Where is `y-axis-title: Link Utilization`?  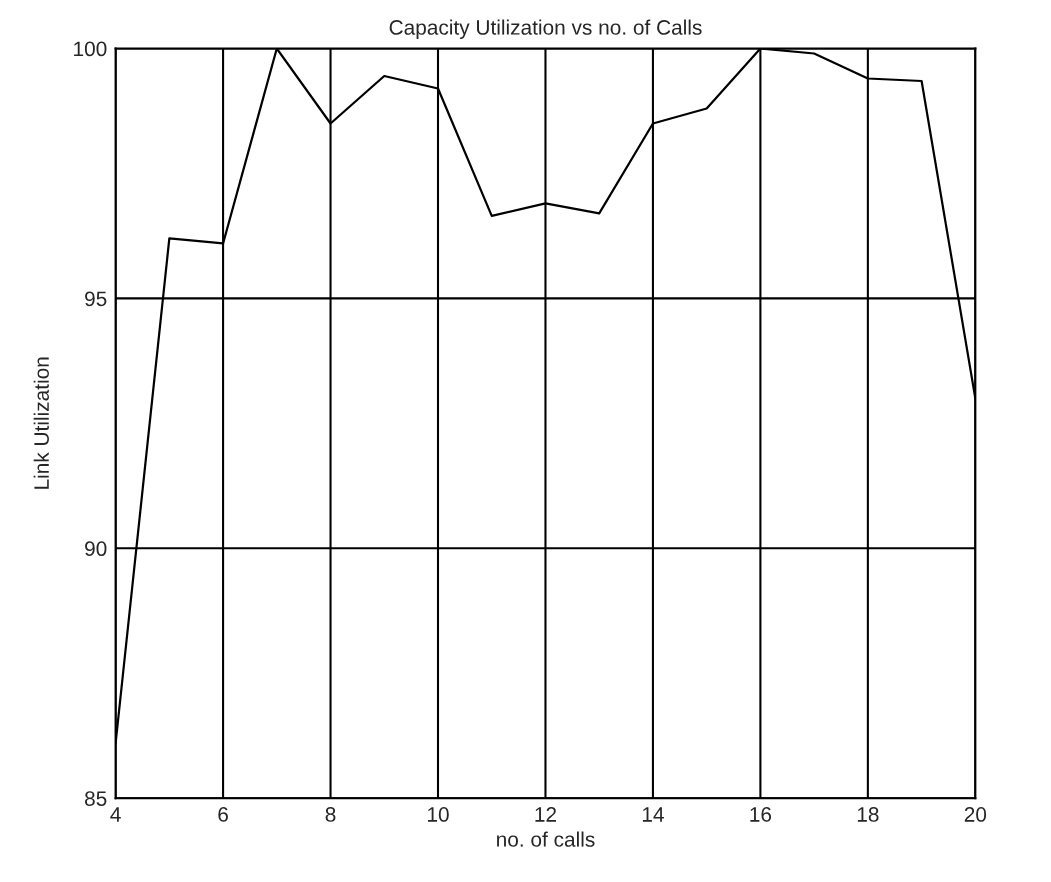 y-axis-title: Link Utilization is located at coordinates (41, 423).